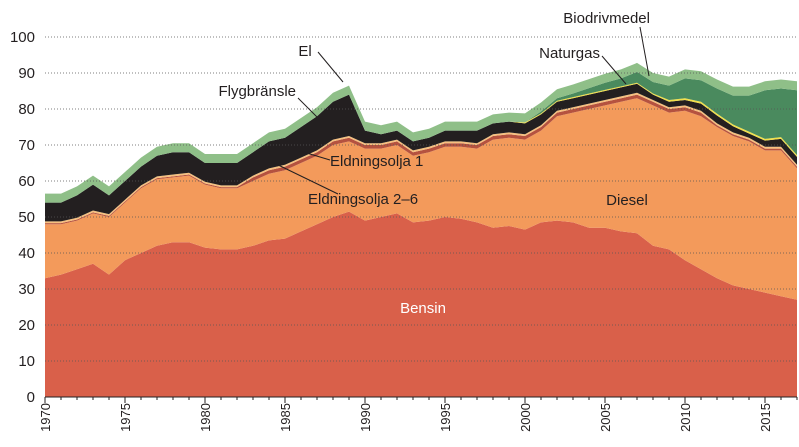 Image resolution: width=799 pixels, height=447 pixels. Describe the element at coordinates (285, 417) in the screenshot. I see `x-tick-label: 1985` at that location.